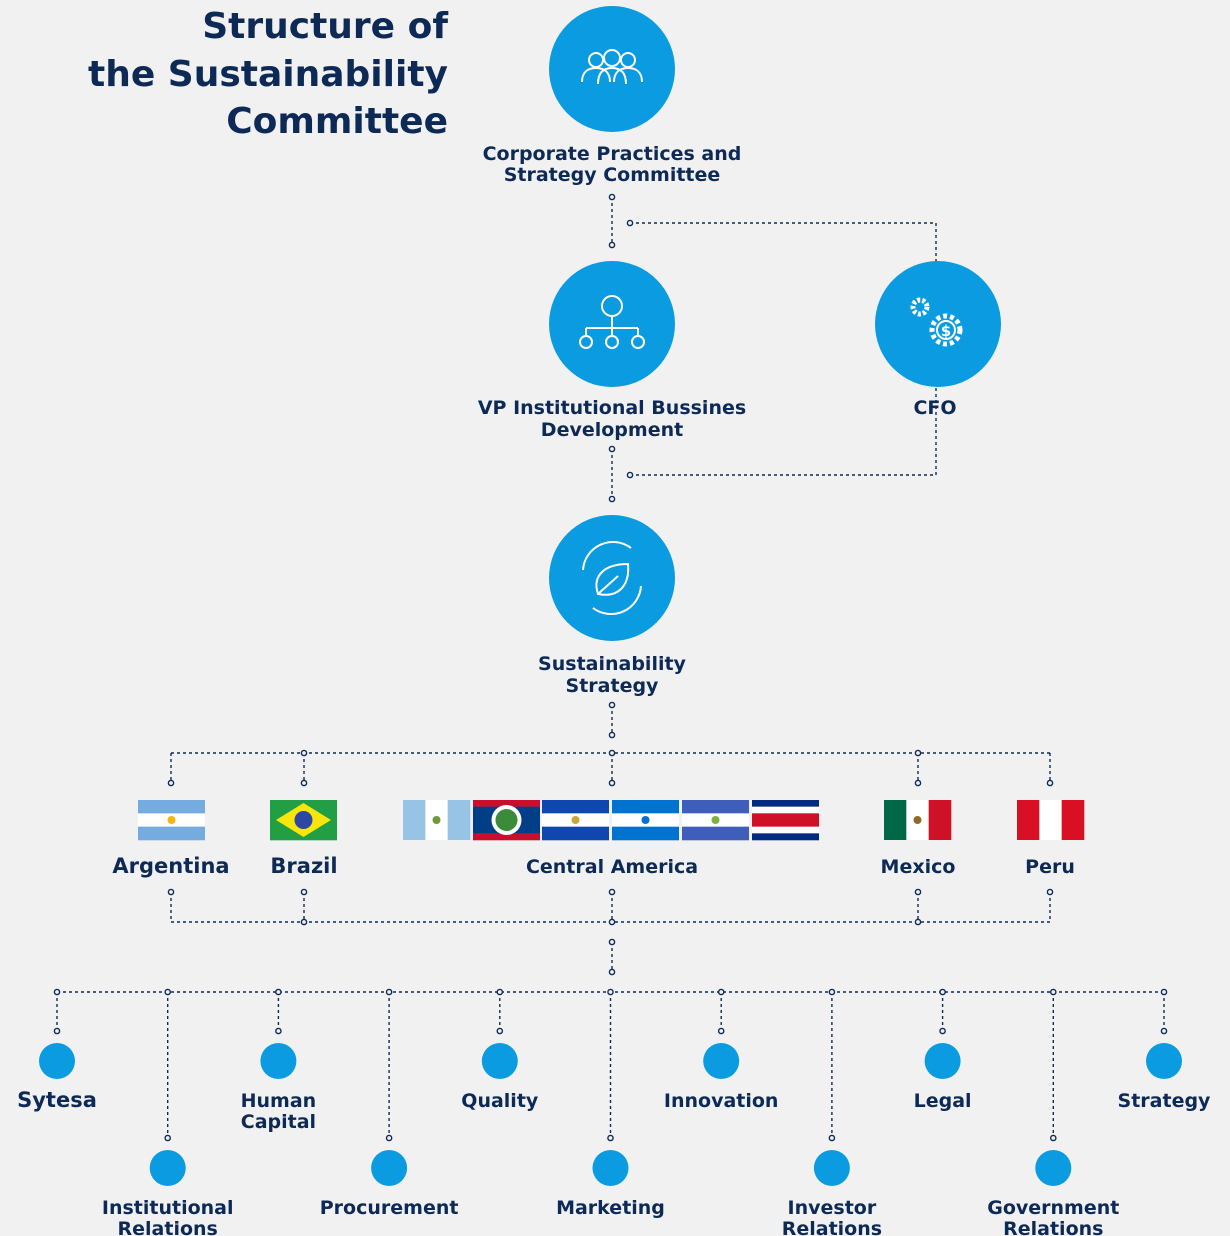  I want to click on label-line: Investor, so click(832, 1208).